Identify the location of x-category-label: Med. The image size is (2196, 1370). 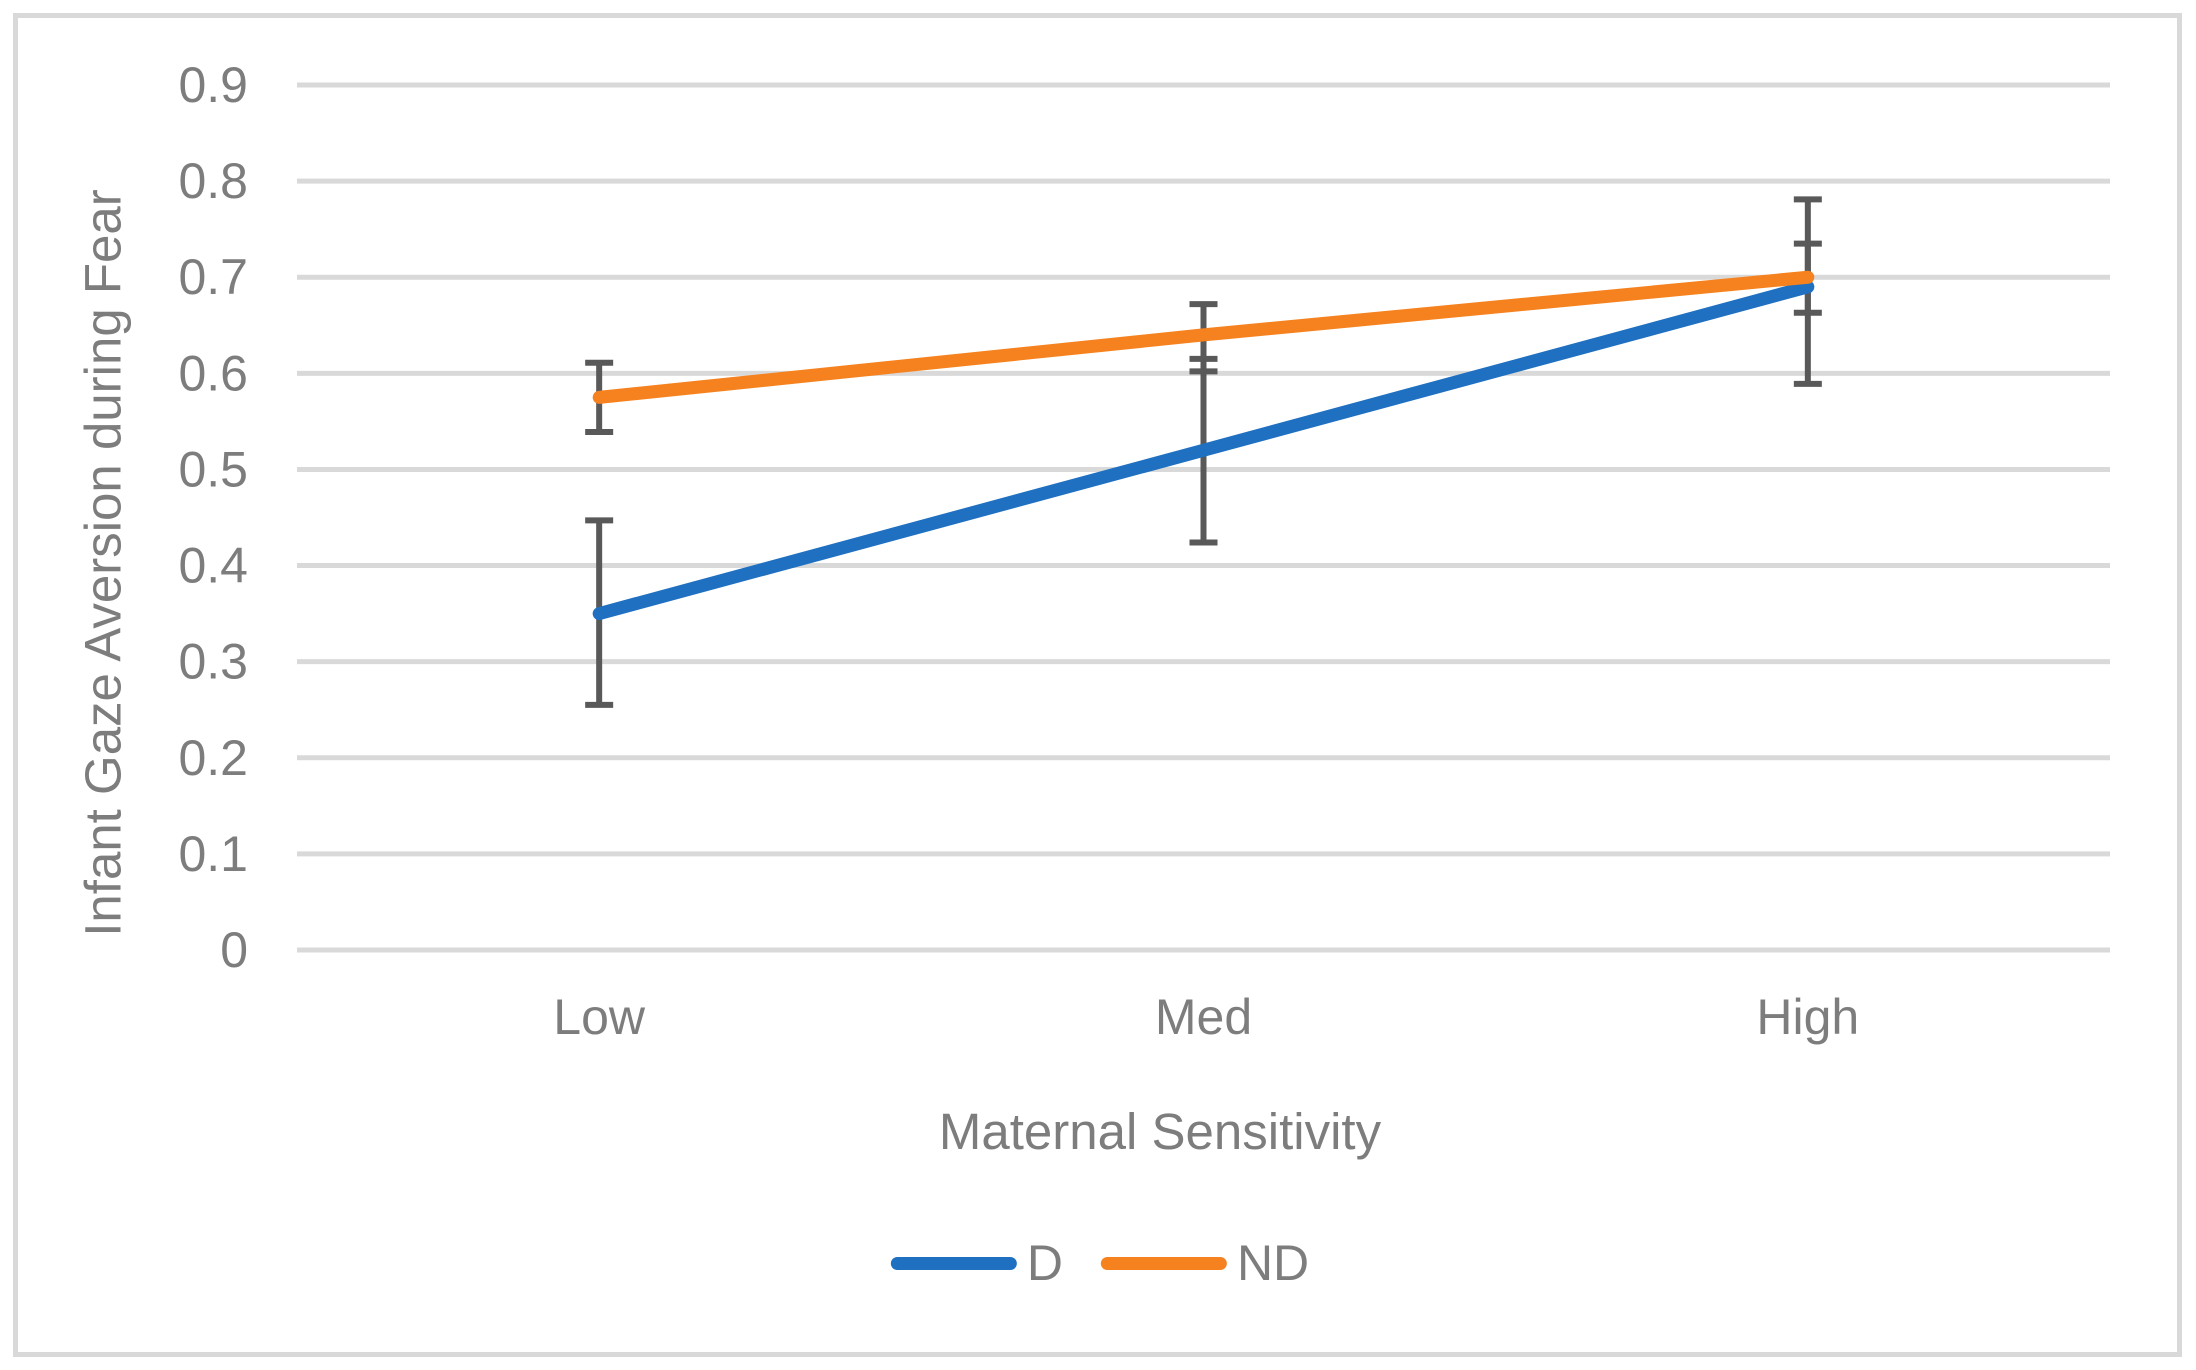
(1203, 1017).